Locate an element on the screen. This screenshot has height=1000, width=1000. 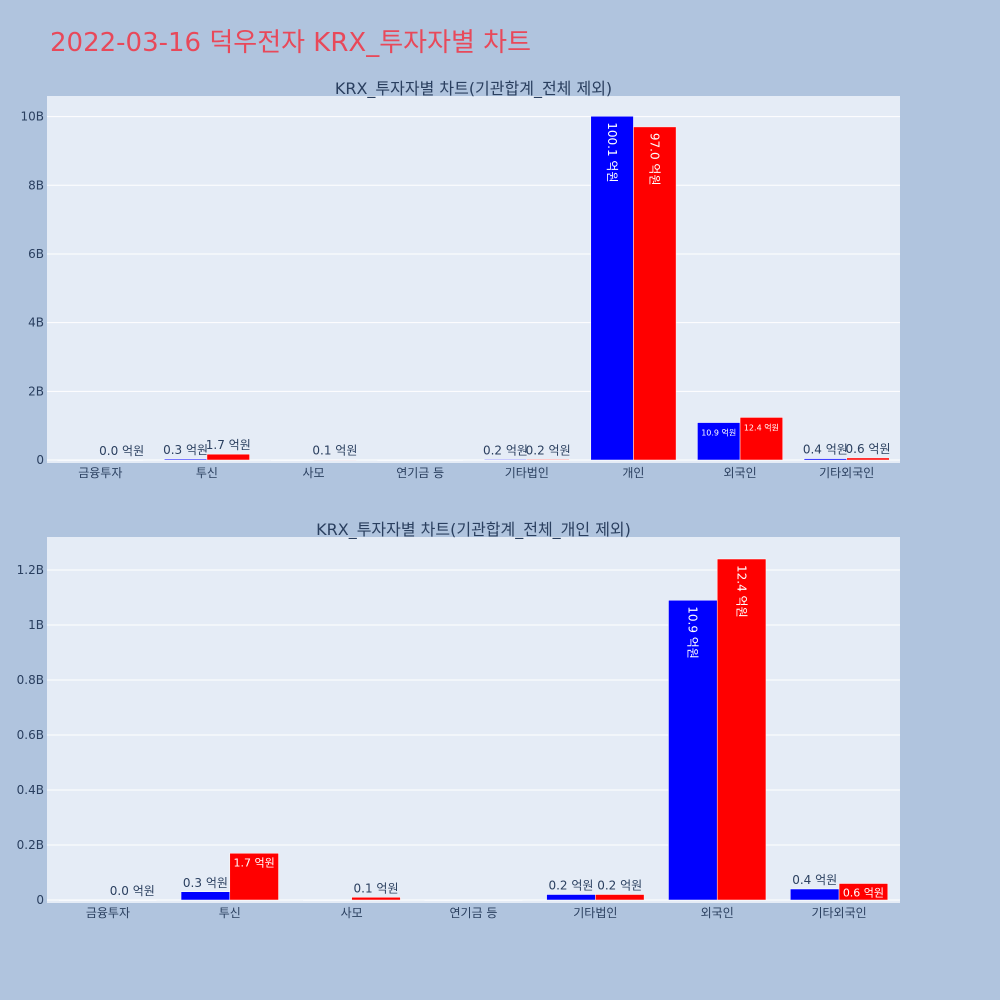
y-tick-label: 0.8B is located at coordinates (30, 680).